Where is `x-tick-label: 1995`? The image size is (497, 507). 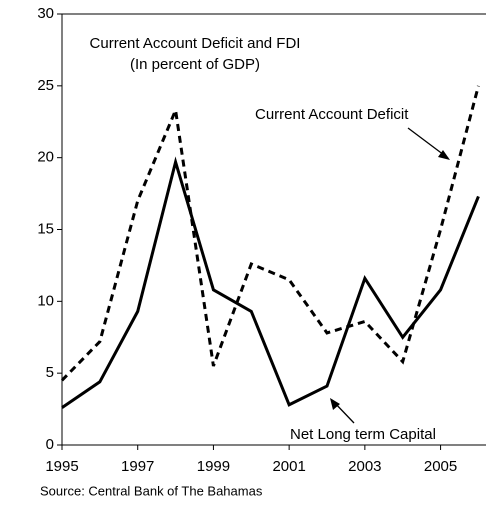 x-tick-label: 1995 is located at coordinates (61, 466).